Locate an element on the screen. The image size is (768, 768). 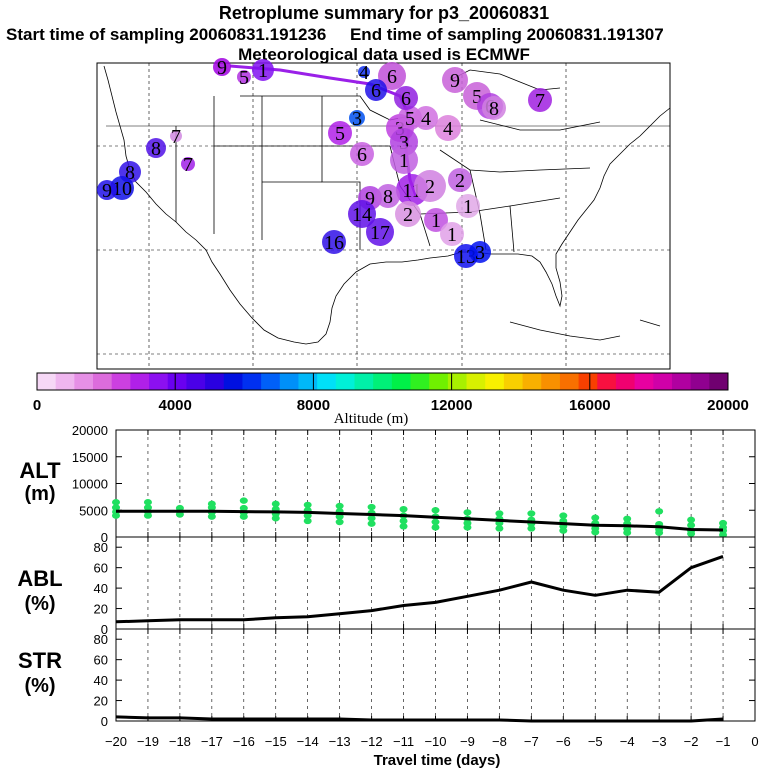
alt-panel: 20000 15000 10000 5000 0 is located at coordinates (414, 484).